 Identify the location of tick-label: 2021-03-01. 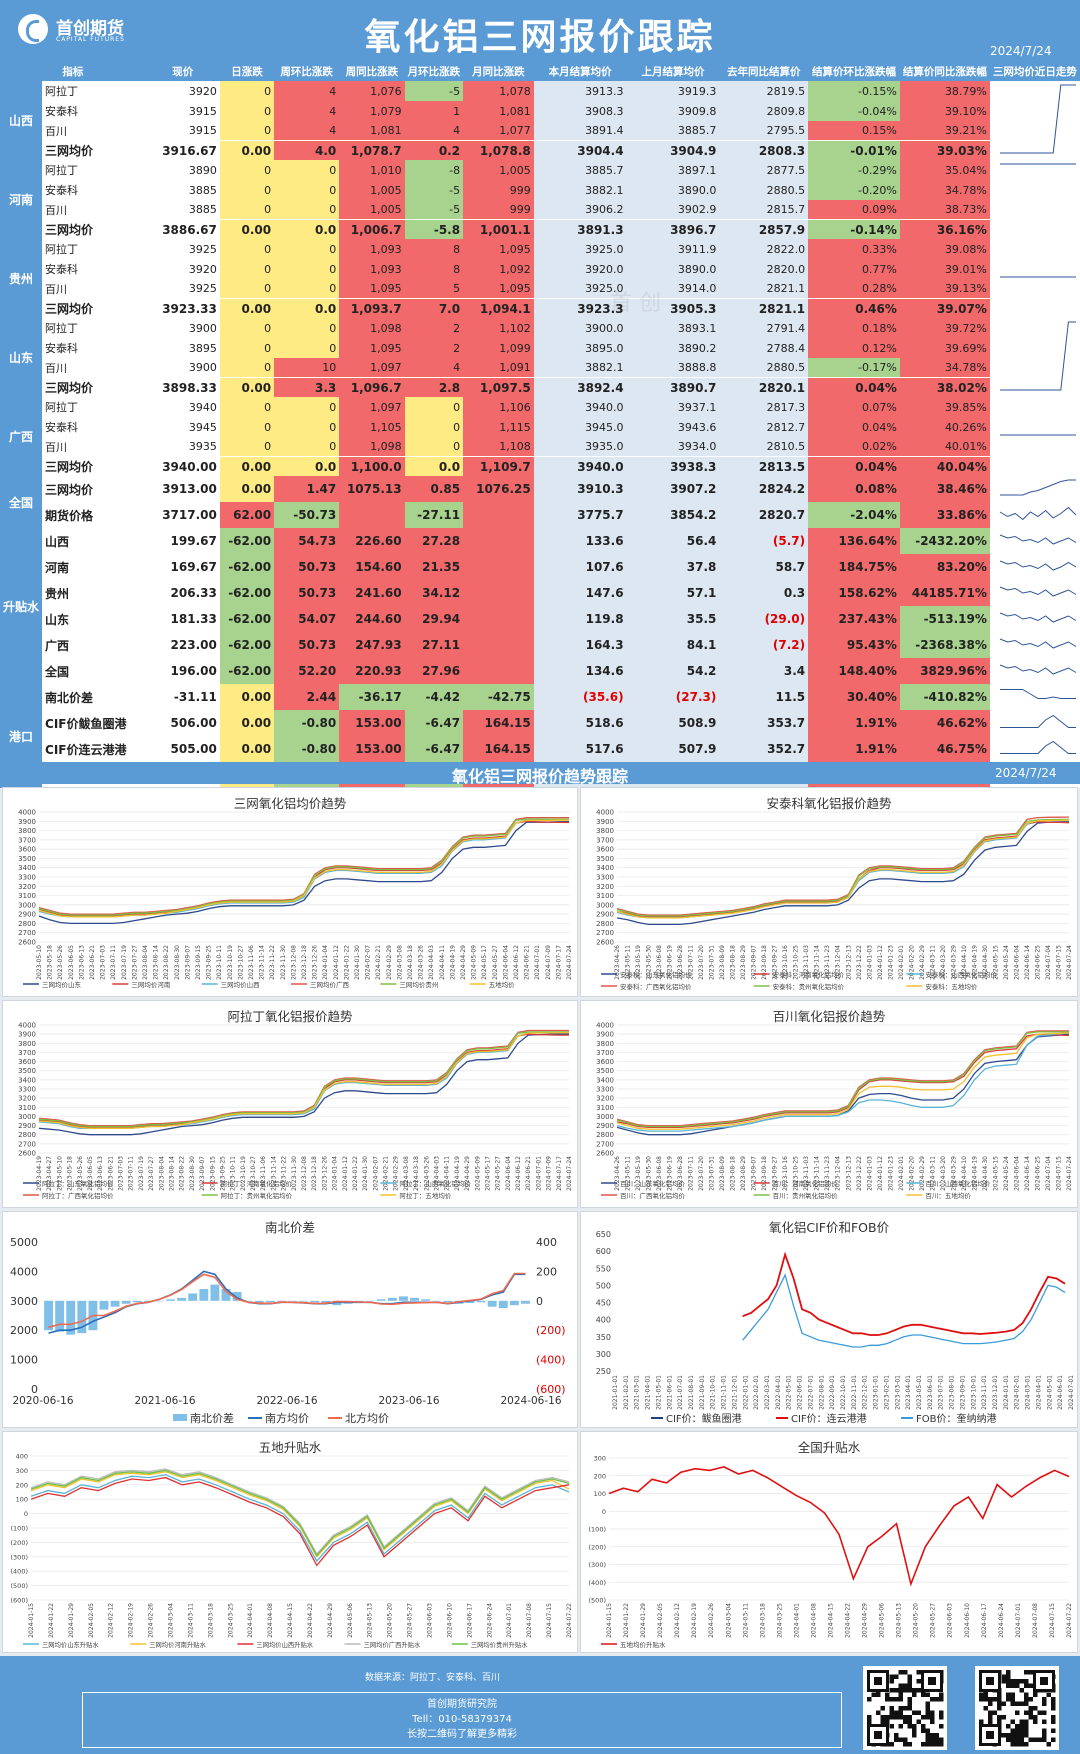
(637, 1392).